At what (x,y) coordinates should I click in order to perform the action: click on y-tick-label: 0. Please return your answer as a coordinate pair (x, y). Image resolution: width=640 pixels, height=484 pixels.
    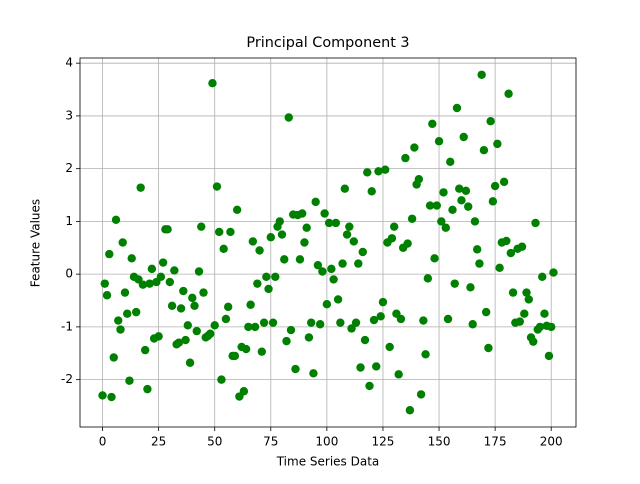
    Looking at the image, I should click on (69, 274).